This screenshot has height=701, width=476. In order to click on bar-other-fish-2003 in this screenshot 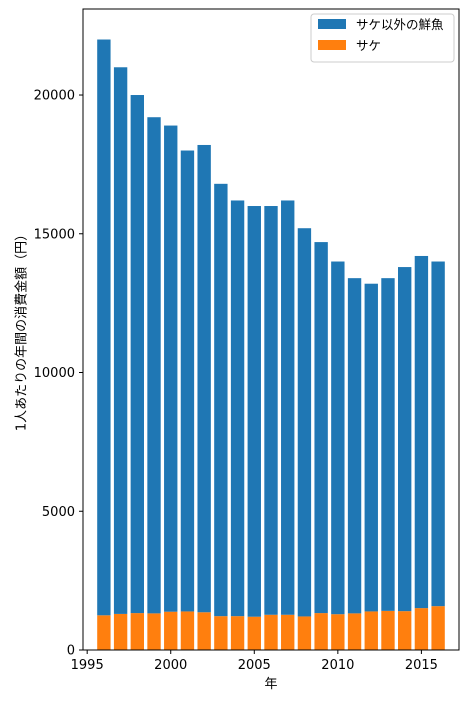, I will do `click(221, 400)`.